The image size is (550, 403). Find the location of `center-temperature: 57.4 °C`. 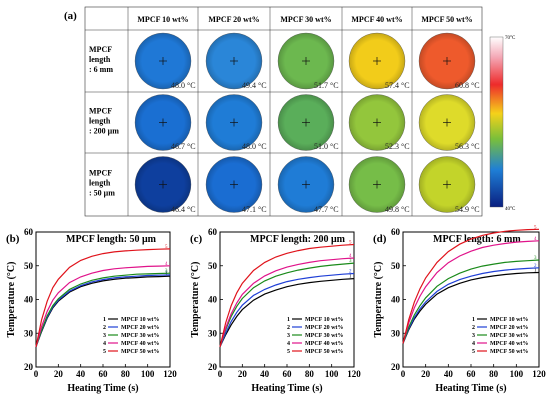

center-temperature: 57.4 °C is located at coordinates (397, 85).